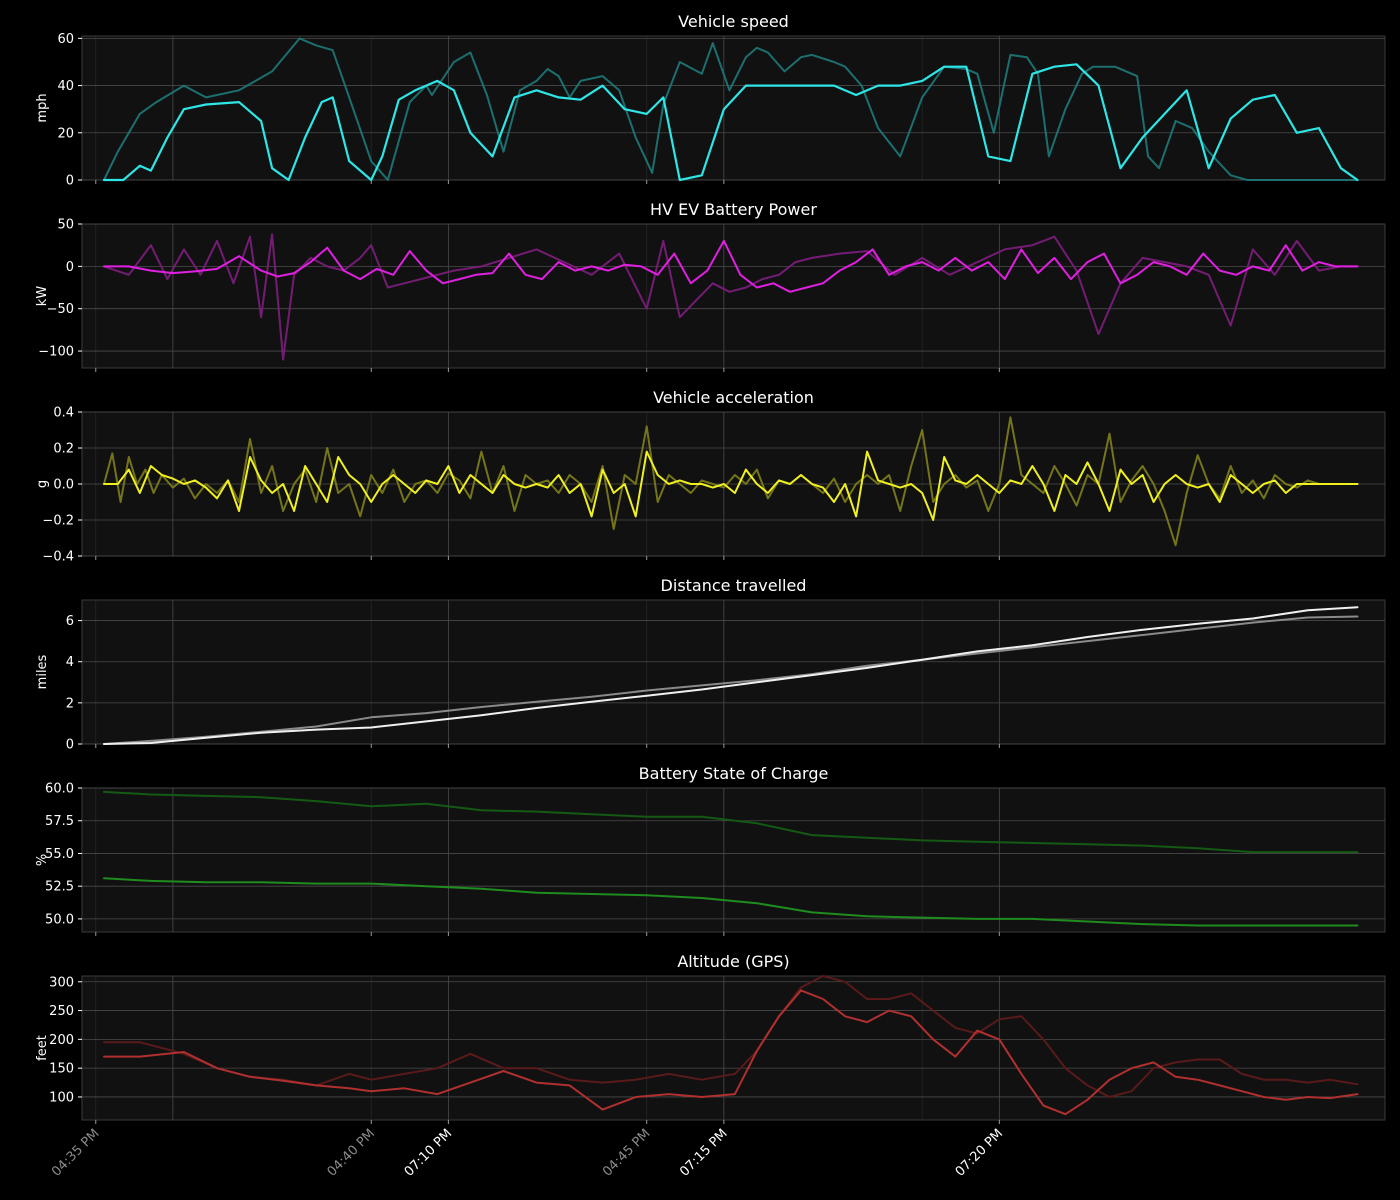 This screenshot has height=1200, width=1400. Describe the element at coordinates (733, 209) in the screenshot. I see `panel-title: HV EV Battery Power` at that location.